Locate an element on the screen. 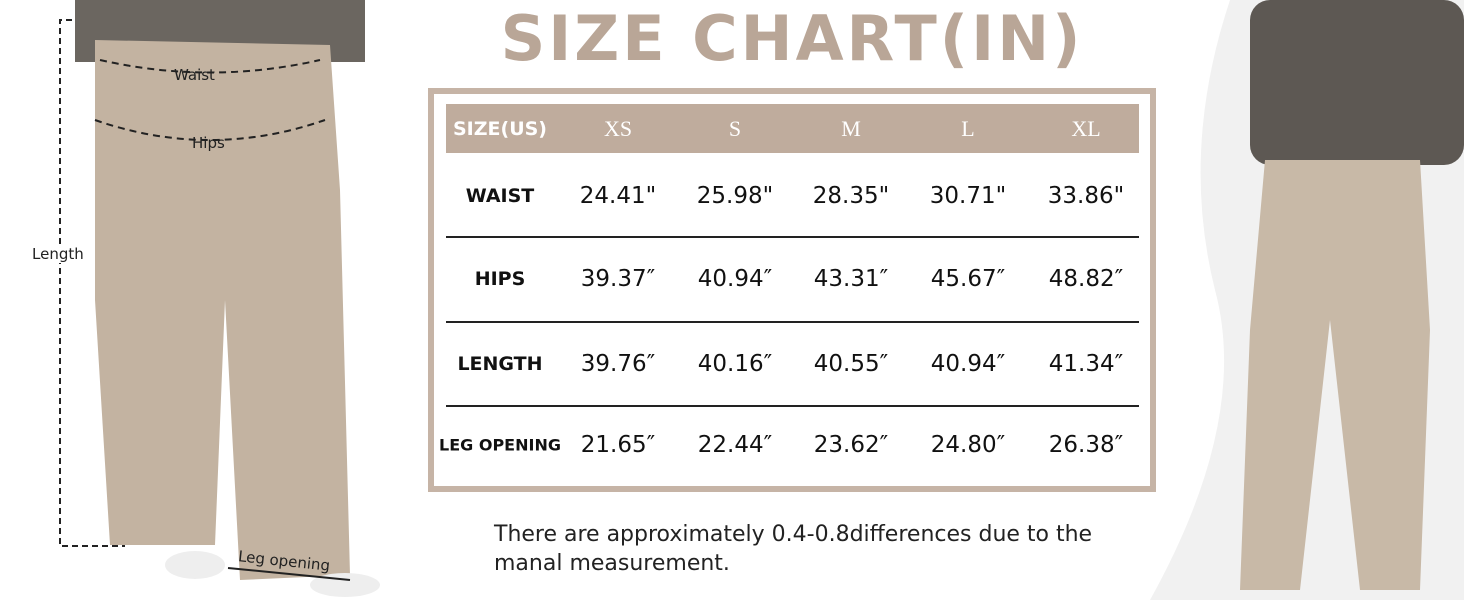  leg-line is located at coordinates (289, 574).